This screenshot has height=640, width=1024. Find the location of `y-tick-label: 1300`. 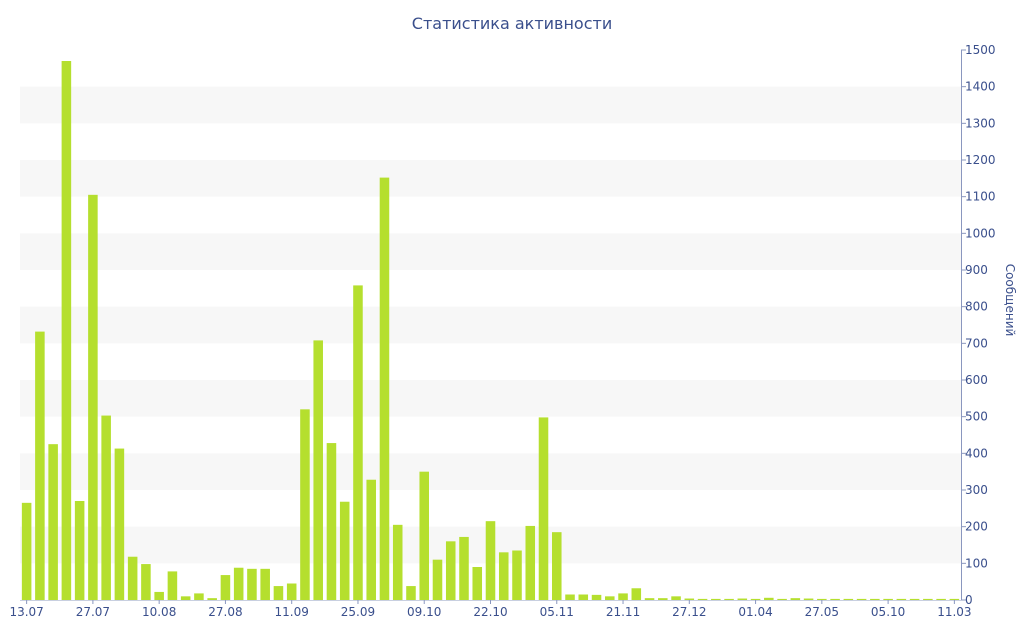

y-tick-label: 1300 is located at coordinates (980, 123).